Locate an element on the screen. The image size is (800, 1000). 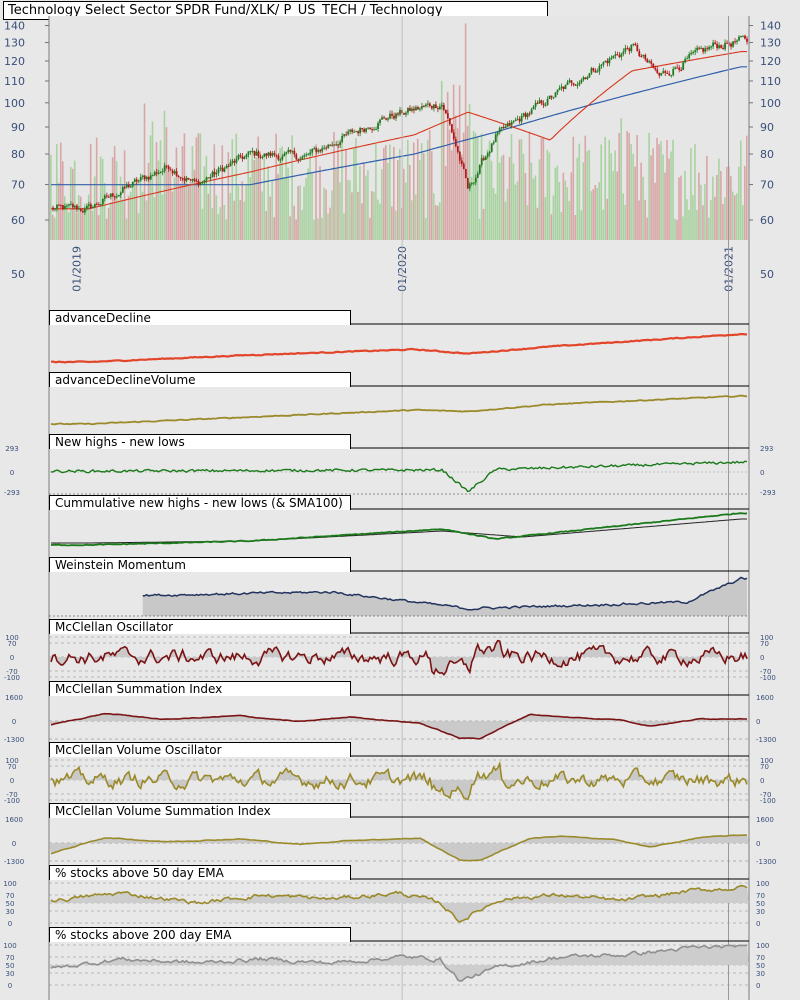
indicator-tick-right: 0 is located at coordinates (762, 473).